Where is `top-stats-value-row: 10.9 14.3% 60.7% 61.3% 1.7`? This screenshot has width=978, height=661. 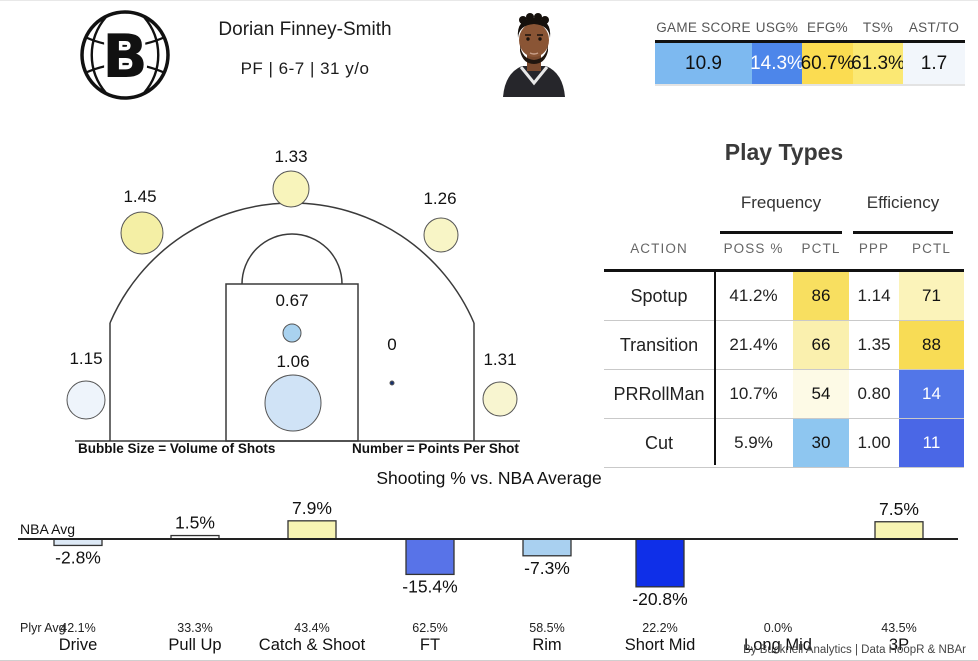 top-stats-value-row: 10.9 14.3% 60.7% 61.3% 1.7 is located at coordinates (810, 64).